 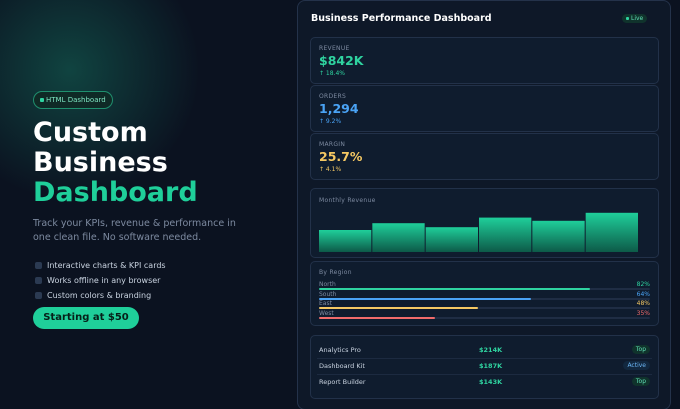 I want to click on product-name: Analytics Pro, so click(x=340, y=350).